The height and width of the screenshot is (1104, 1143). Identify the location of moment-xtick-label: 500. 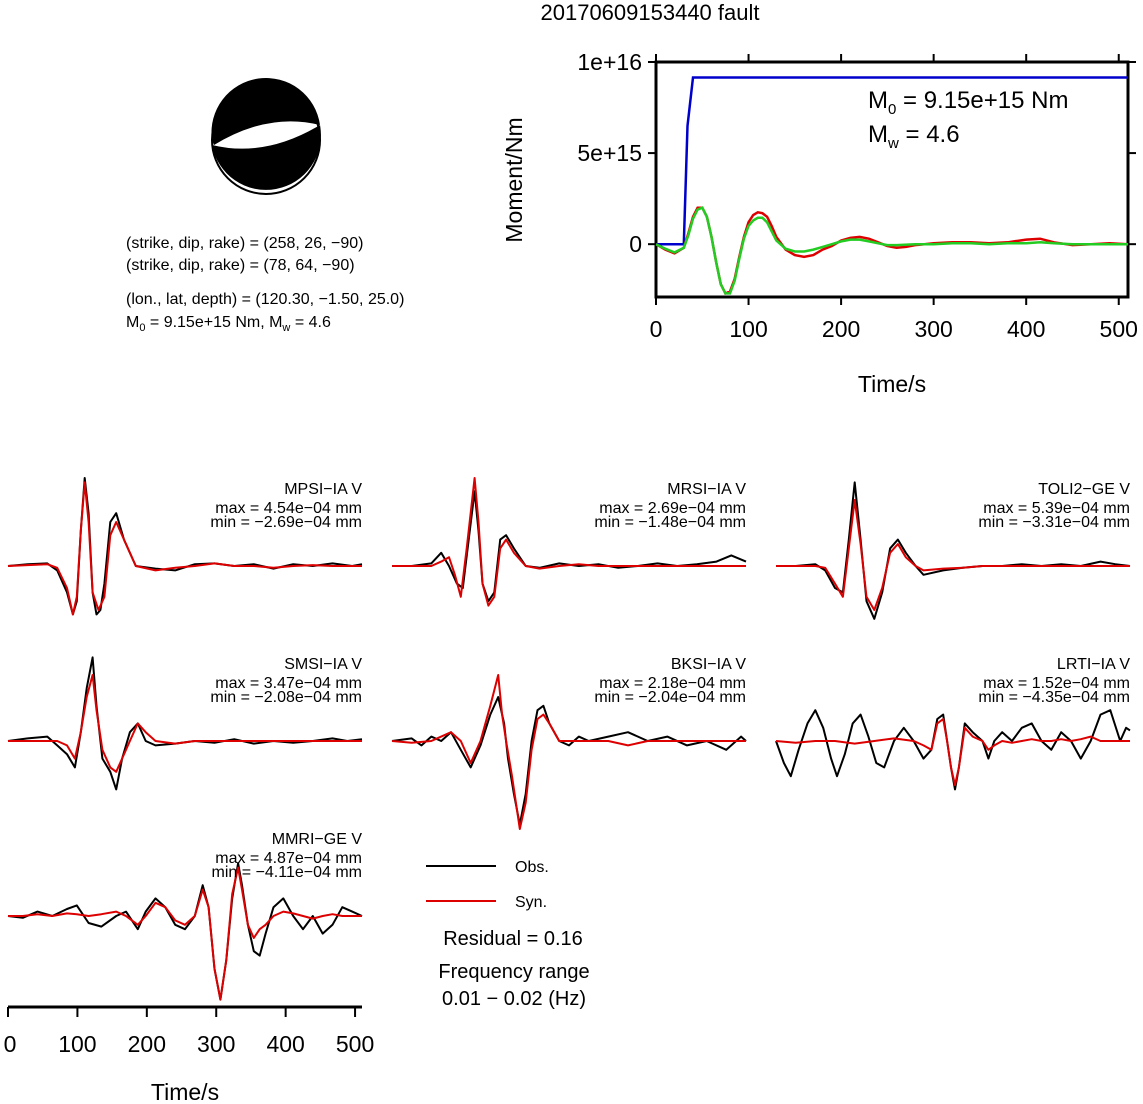
(1119, 329).